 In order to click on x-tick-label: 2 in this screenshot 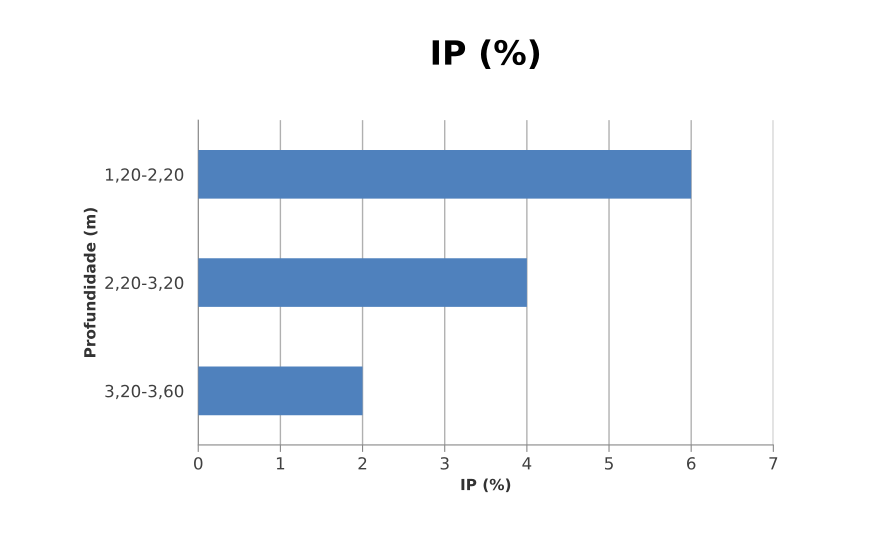, I will do `click(362, 463)`.